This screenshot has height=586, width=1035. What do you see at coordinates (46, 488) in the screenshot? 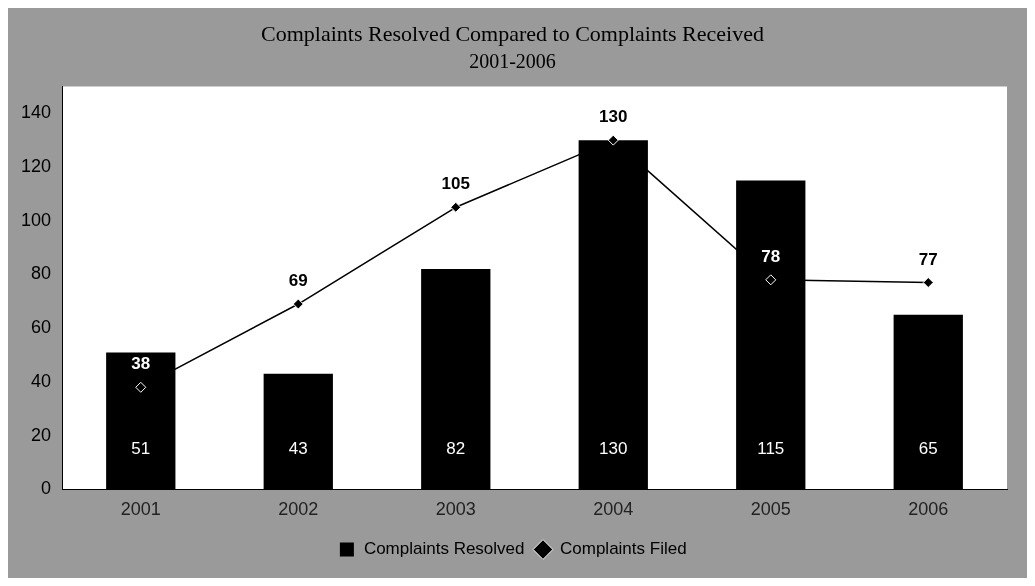
I see `y-tick-label: 0` at bounding box center [46, 488].